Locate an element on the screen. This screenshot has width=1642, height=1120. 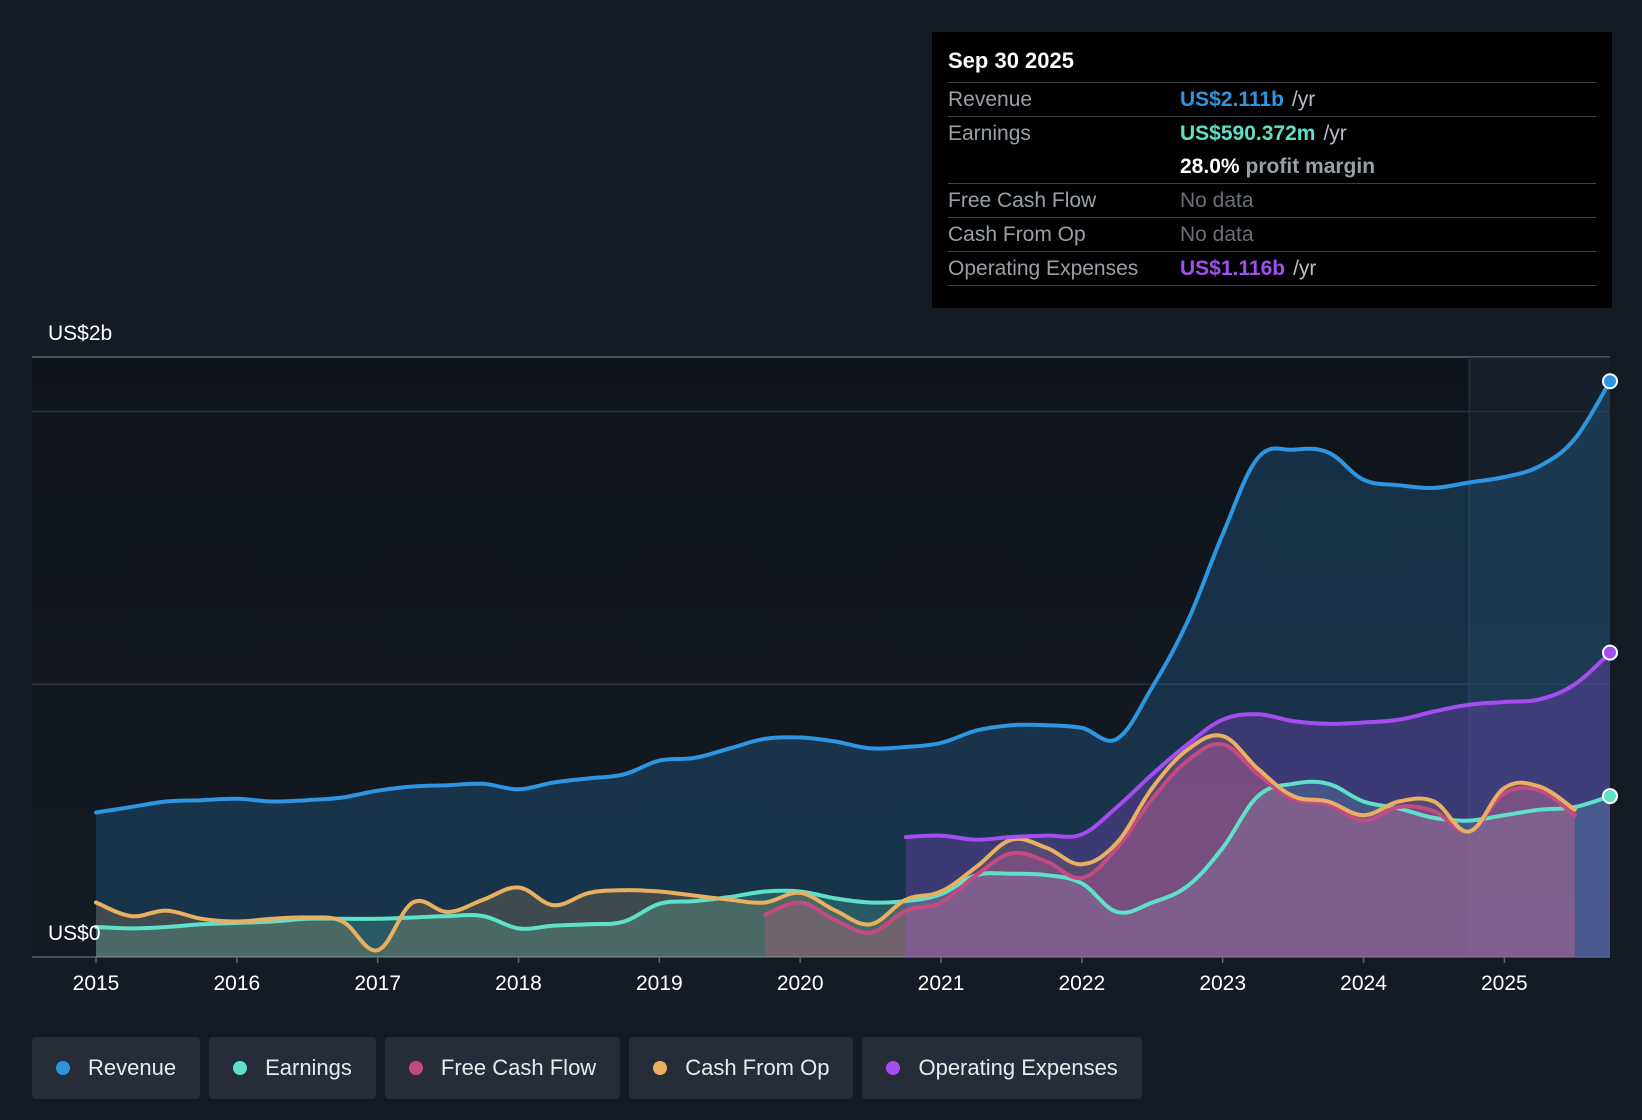
area-earnings is located at coordinates (853, 869).